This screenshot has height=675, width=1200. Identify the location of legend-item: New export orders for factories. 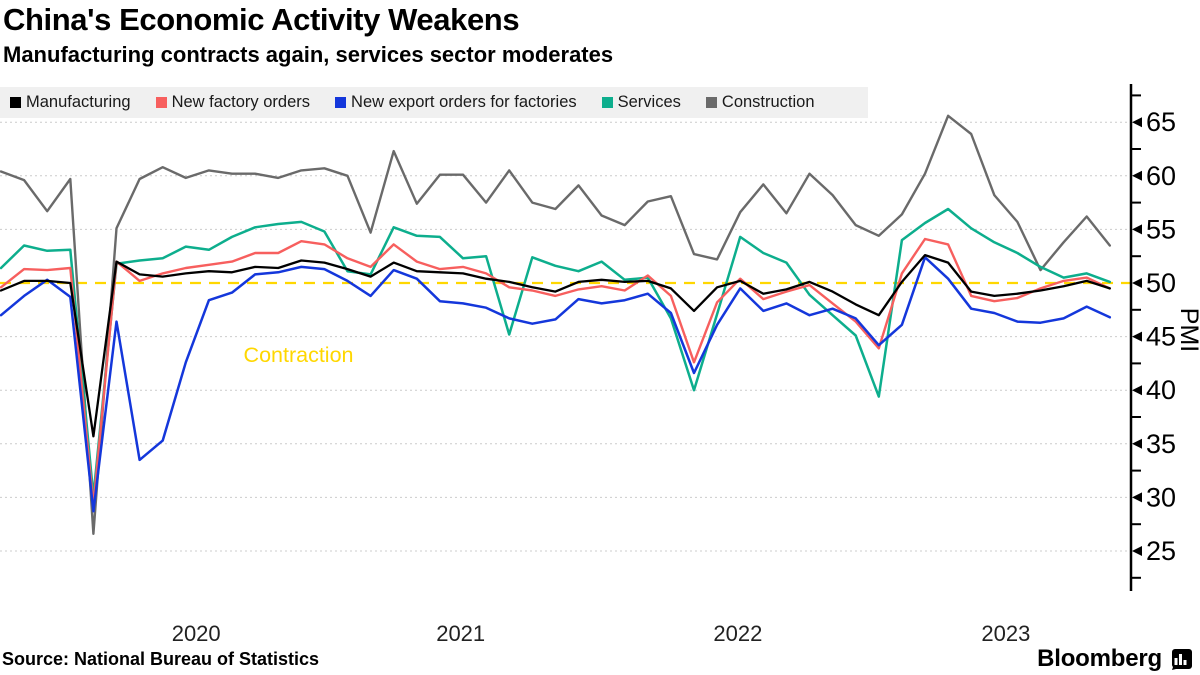
(456, 102).